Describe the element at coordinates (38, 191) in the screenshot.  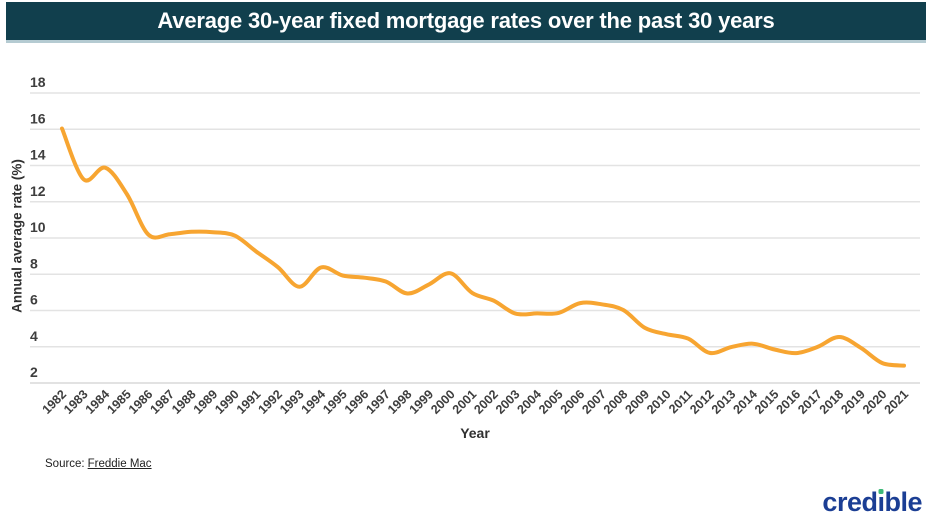
I see `y-tick-label: 12` at that location.